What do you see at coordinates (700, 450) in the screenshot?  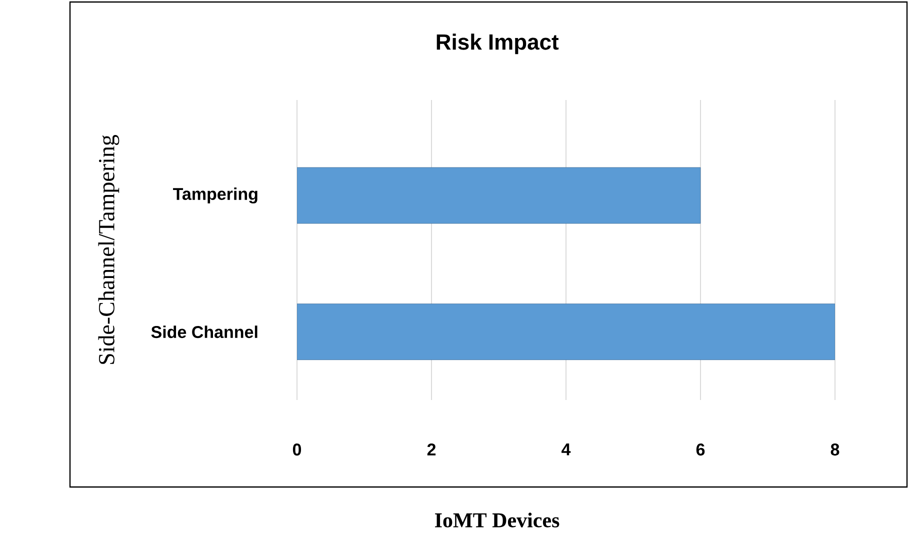 I see `x-tick-label: 6` at bounding box center [700, 450].